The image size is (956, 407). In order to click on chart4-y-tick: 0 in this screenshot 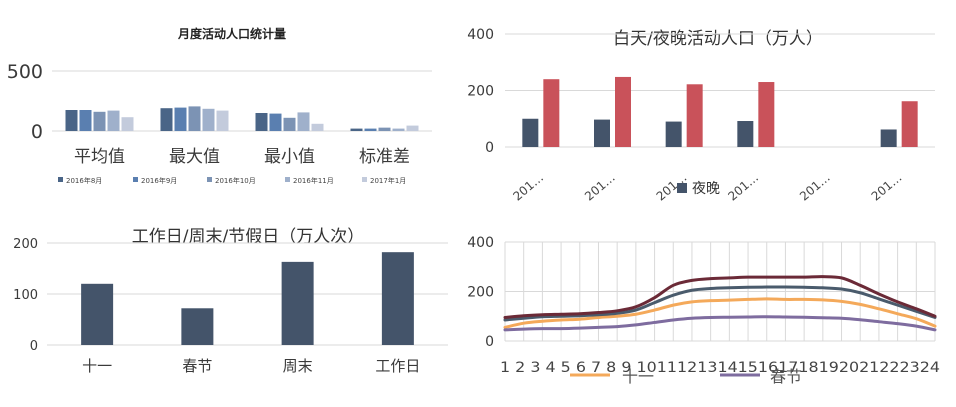, I will do `click(489, 342)`.